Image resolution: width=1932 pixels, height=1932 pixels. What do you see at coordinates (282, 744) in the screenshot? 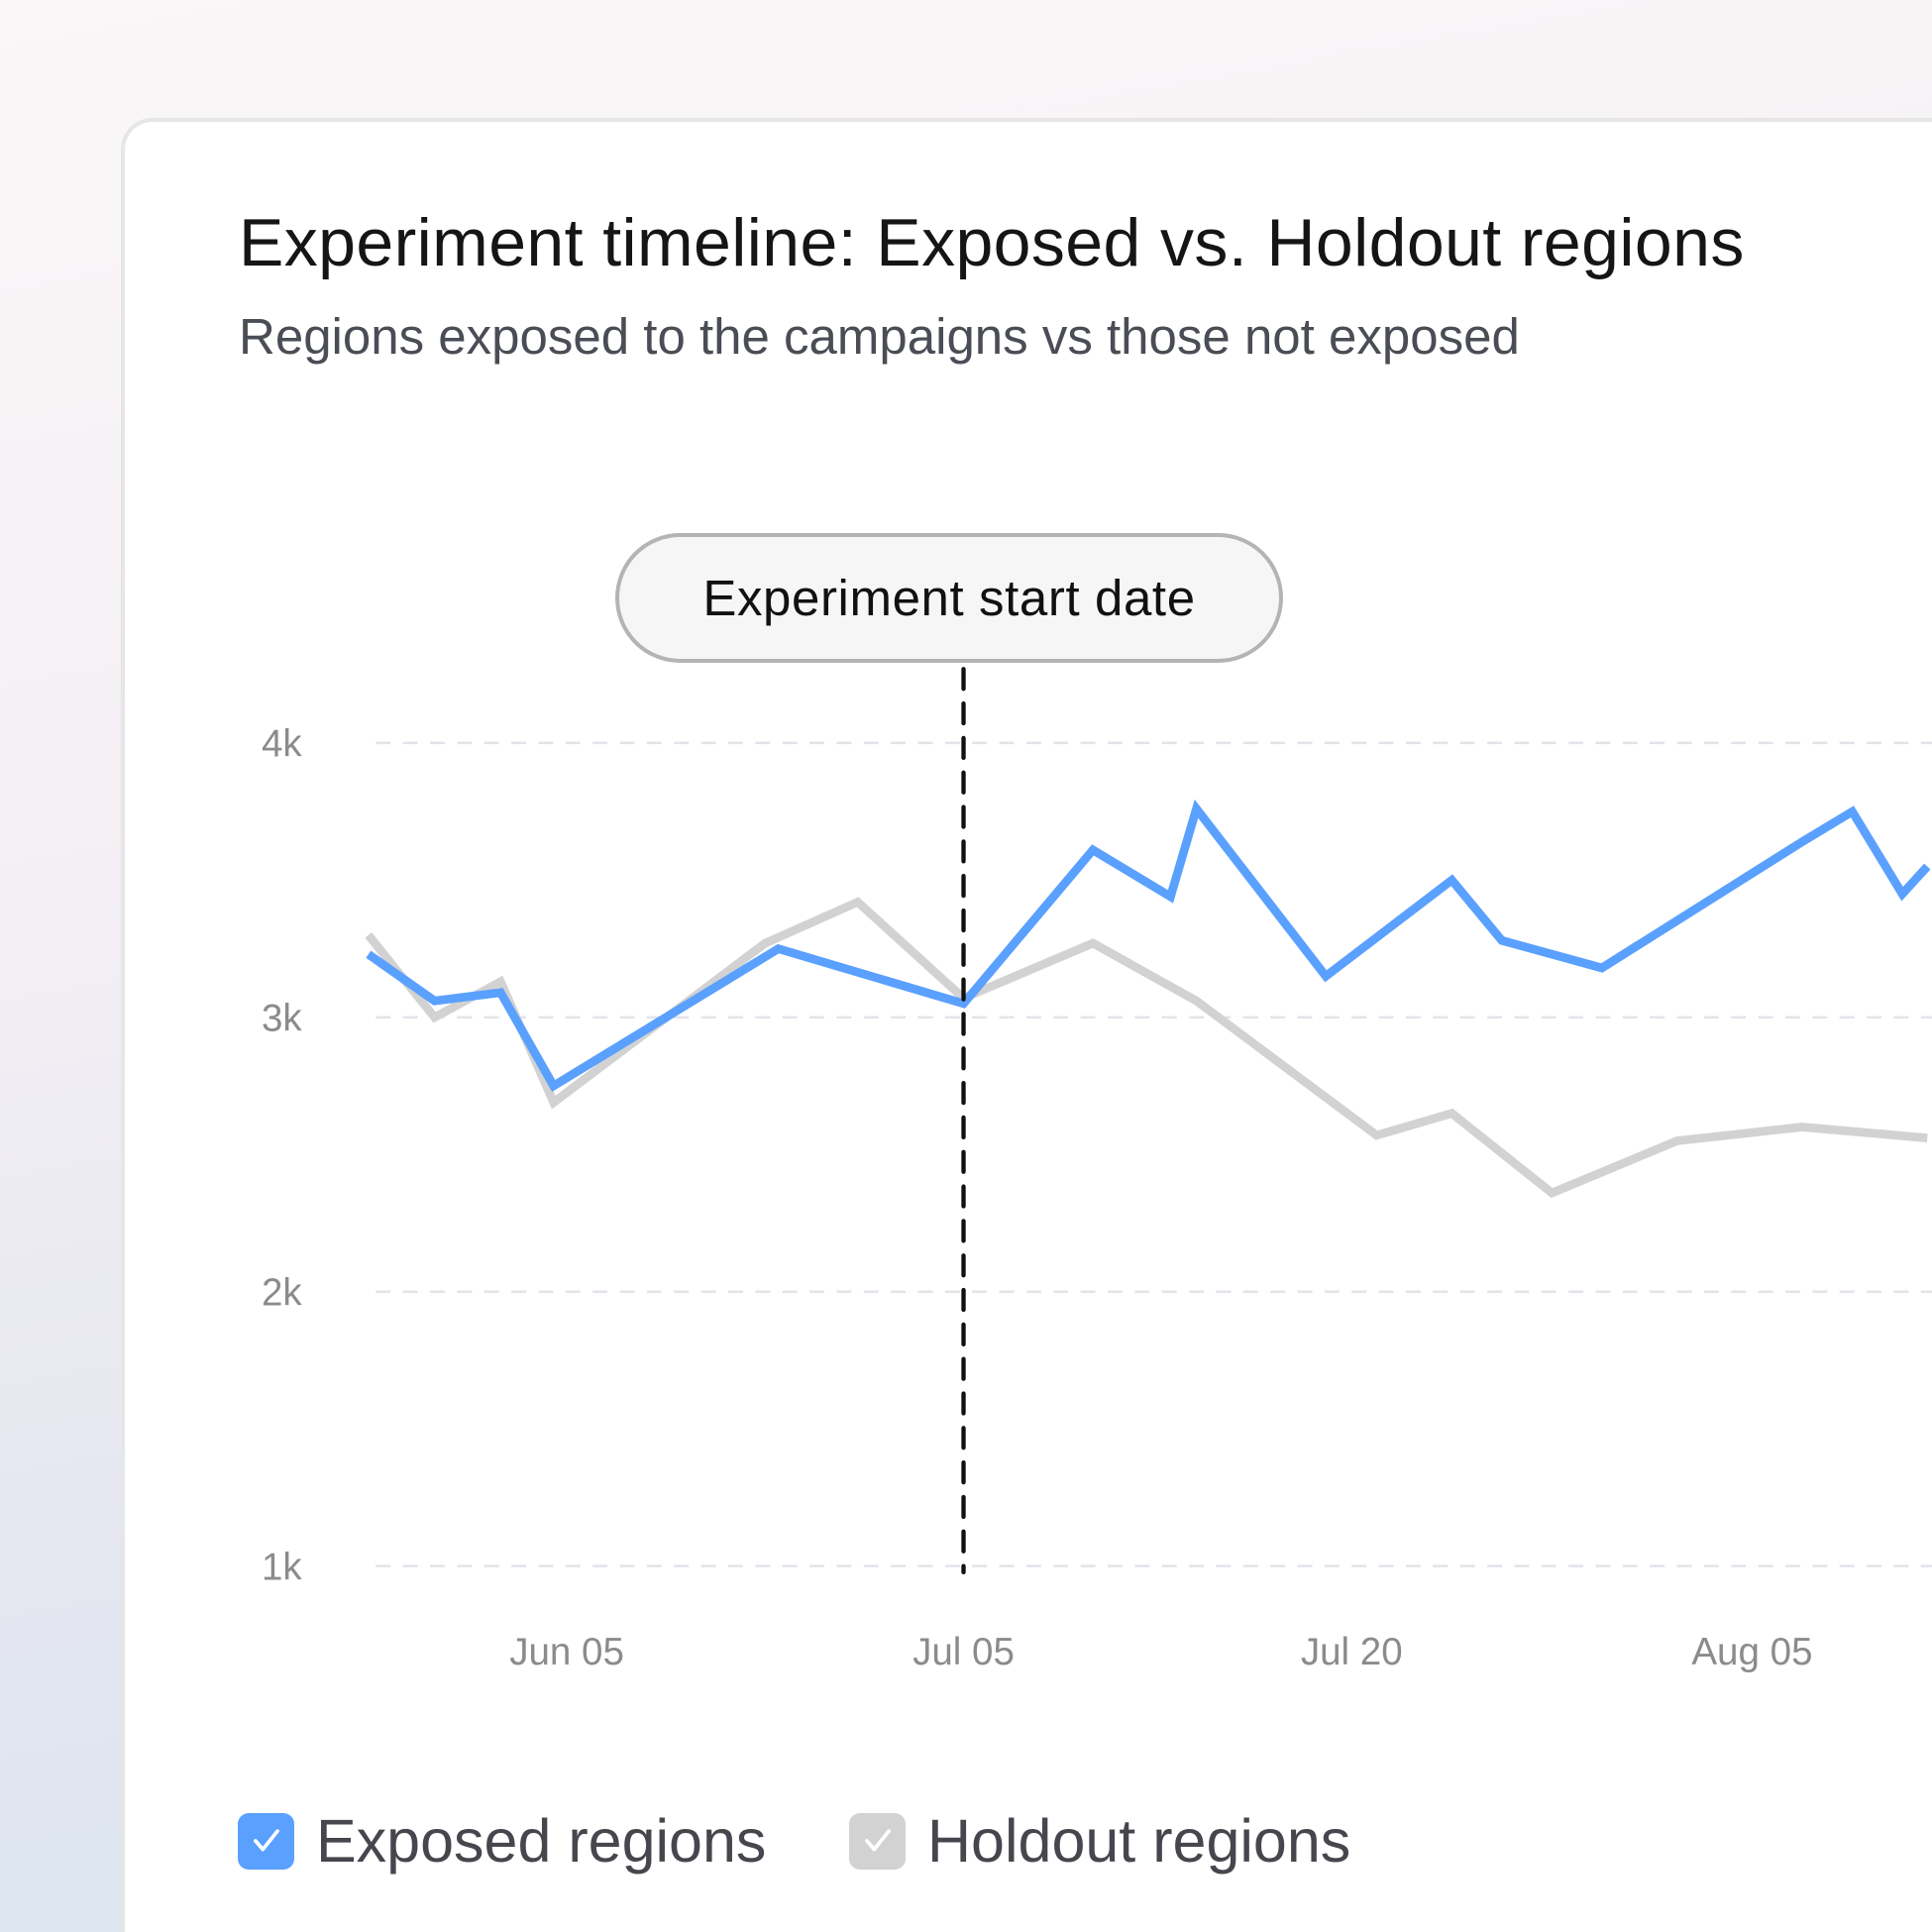
I see `y-tick-label: 4k` at bounding box center [282, 744].